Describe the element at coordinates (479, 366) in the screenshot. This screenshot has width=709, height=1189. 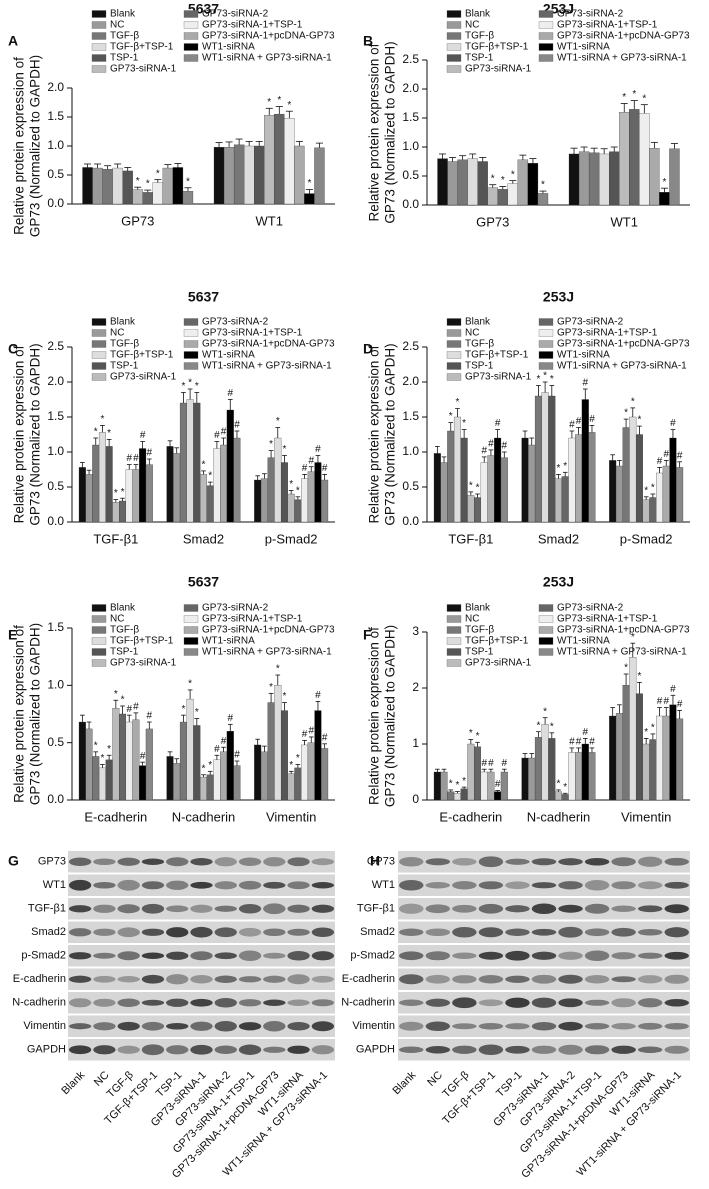
I see `legend-label: TSP-1` at that location.